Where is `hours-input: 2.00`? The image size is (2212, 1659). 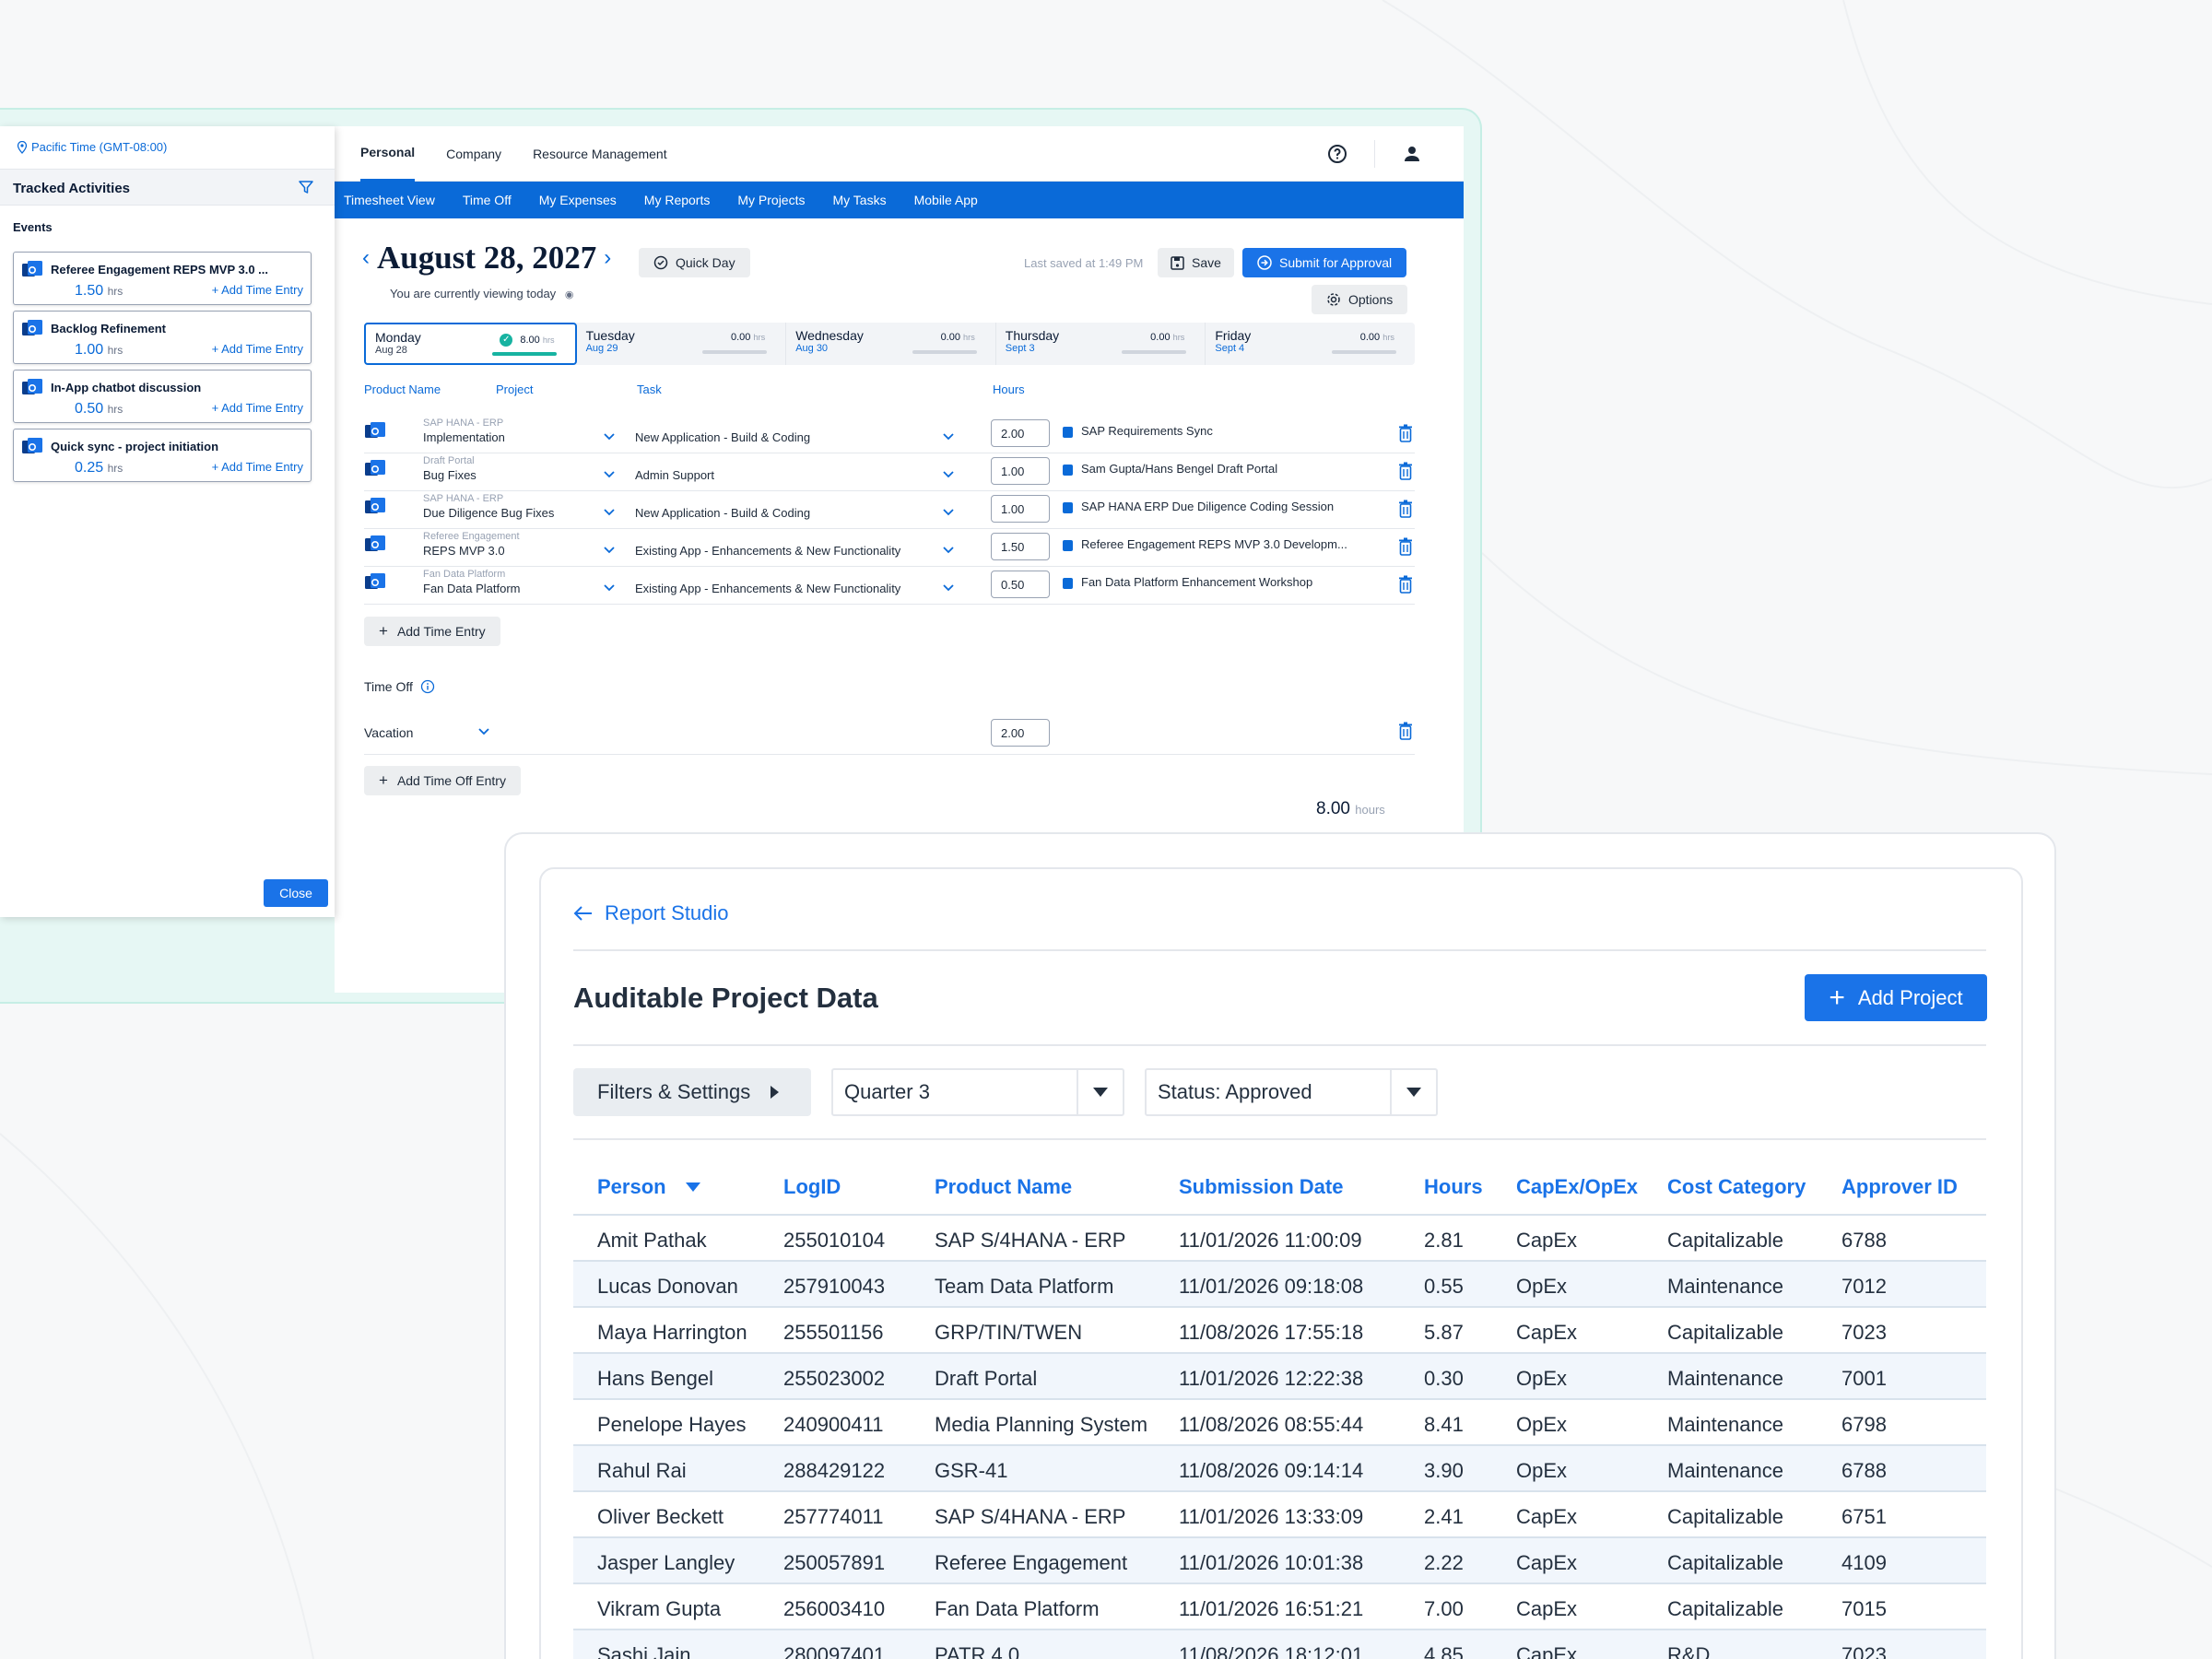 hours-input: 2.00 is located at coordinates (1020, 433).